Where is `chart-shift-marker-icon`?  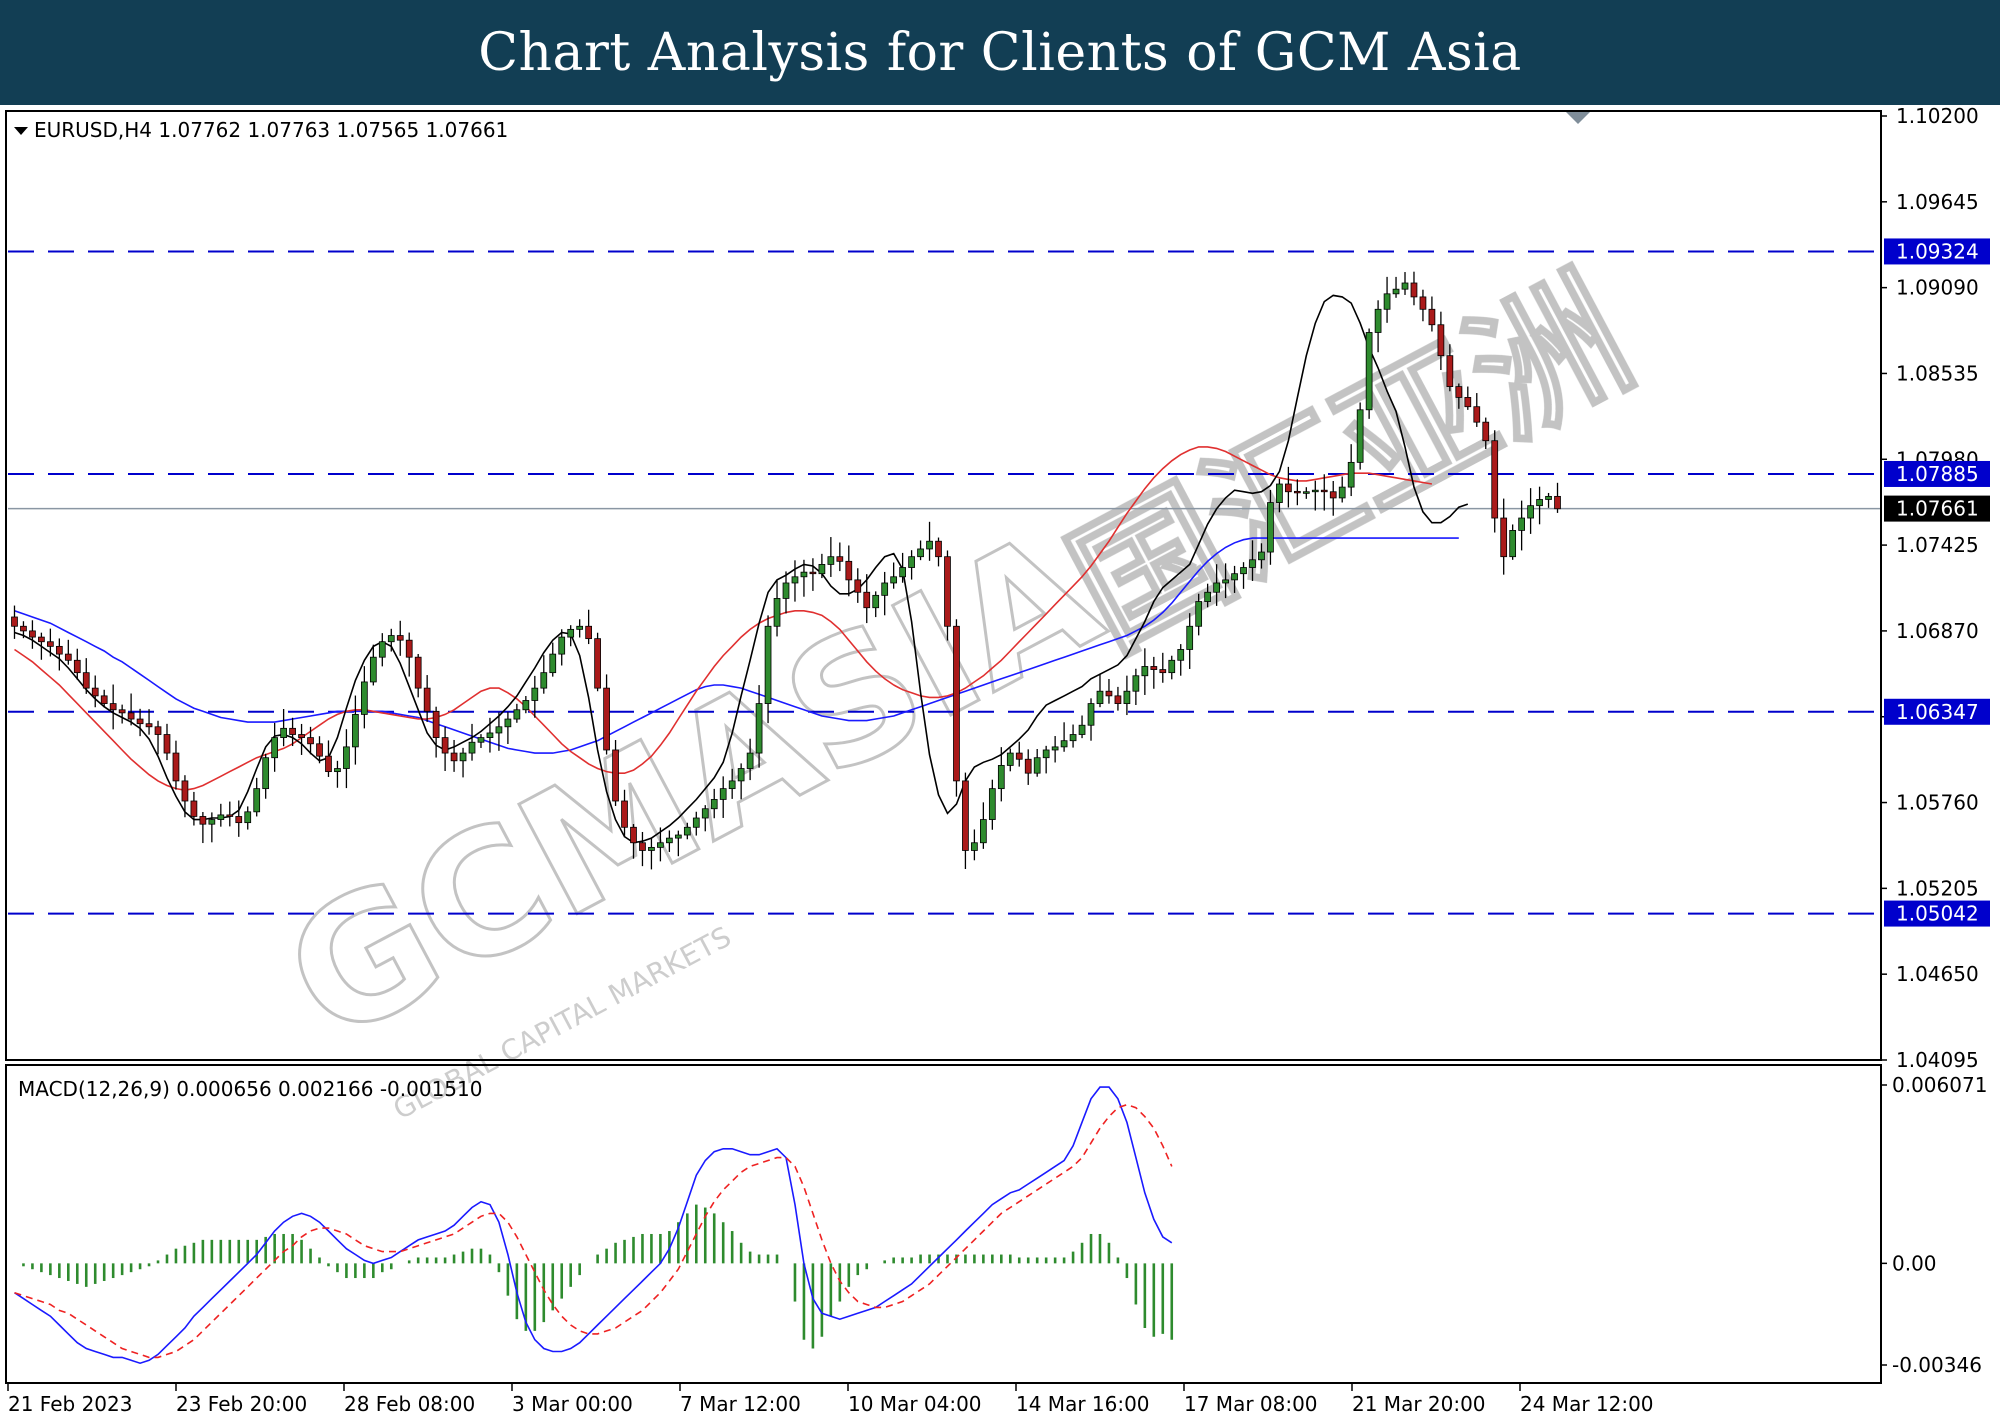
chart-shift-marker-icon is located at coordinates (1578, 118).